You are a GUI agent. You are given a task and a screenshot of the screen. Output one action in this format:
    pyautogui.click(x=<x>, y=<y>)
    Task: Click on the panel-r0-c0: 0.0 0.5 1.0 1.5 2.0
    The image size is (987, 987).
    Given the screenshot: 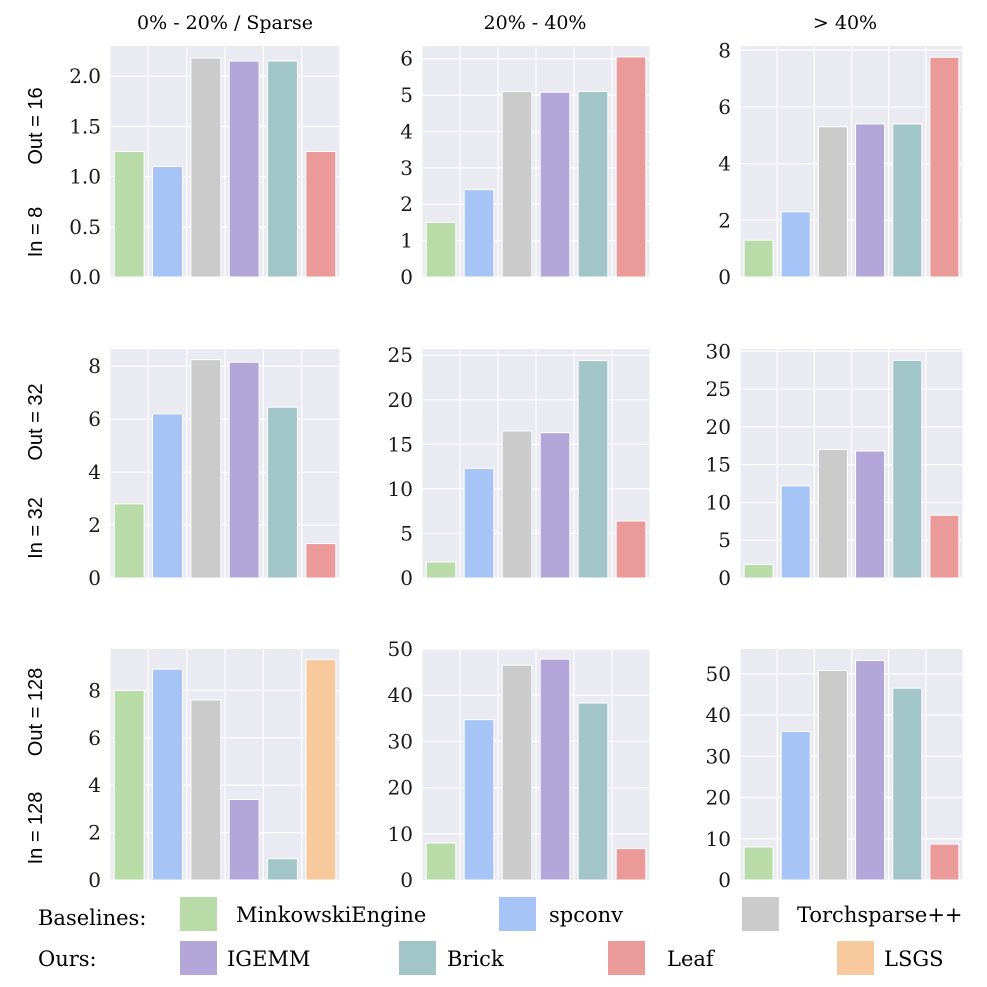 What is the action you would take?
    pyautogui.click(x=205, y=167)
    